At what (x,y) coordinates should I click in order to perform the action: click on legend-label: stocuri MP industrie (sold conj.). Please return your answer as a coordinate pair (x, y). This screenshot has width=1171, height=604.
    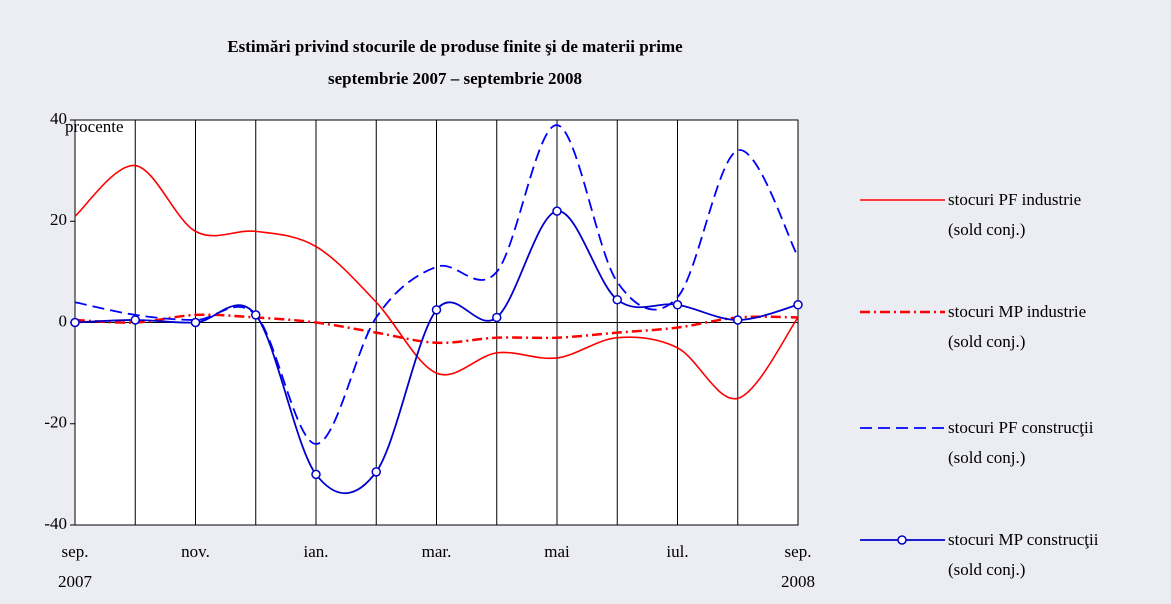
    Looking at the image, I should click on (1017, 326).